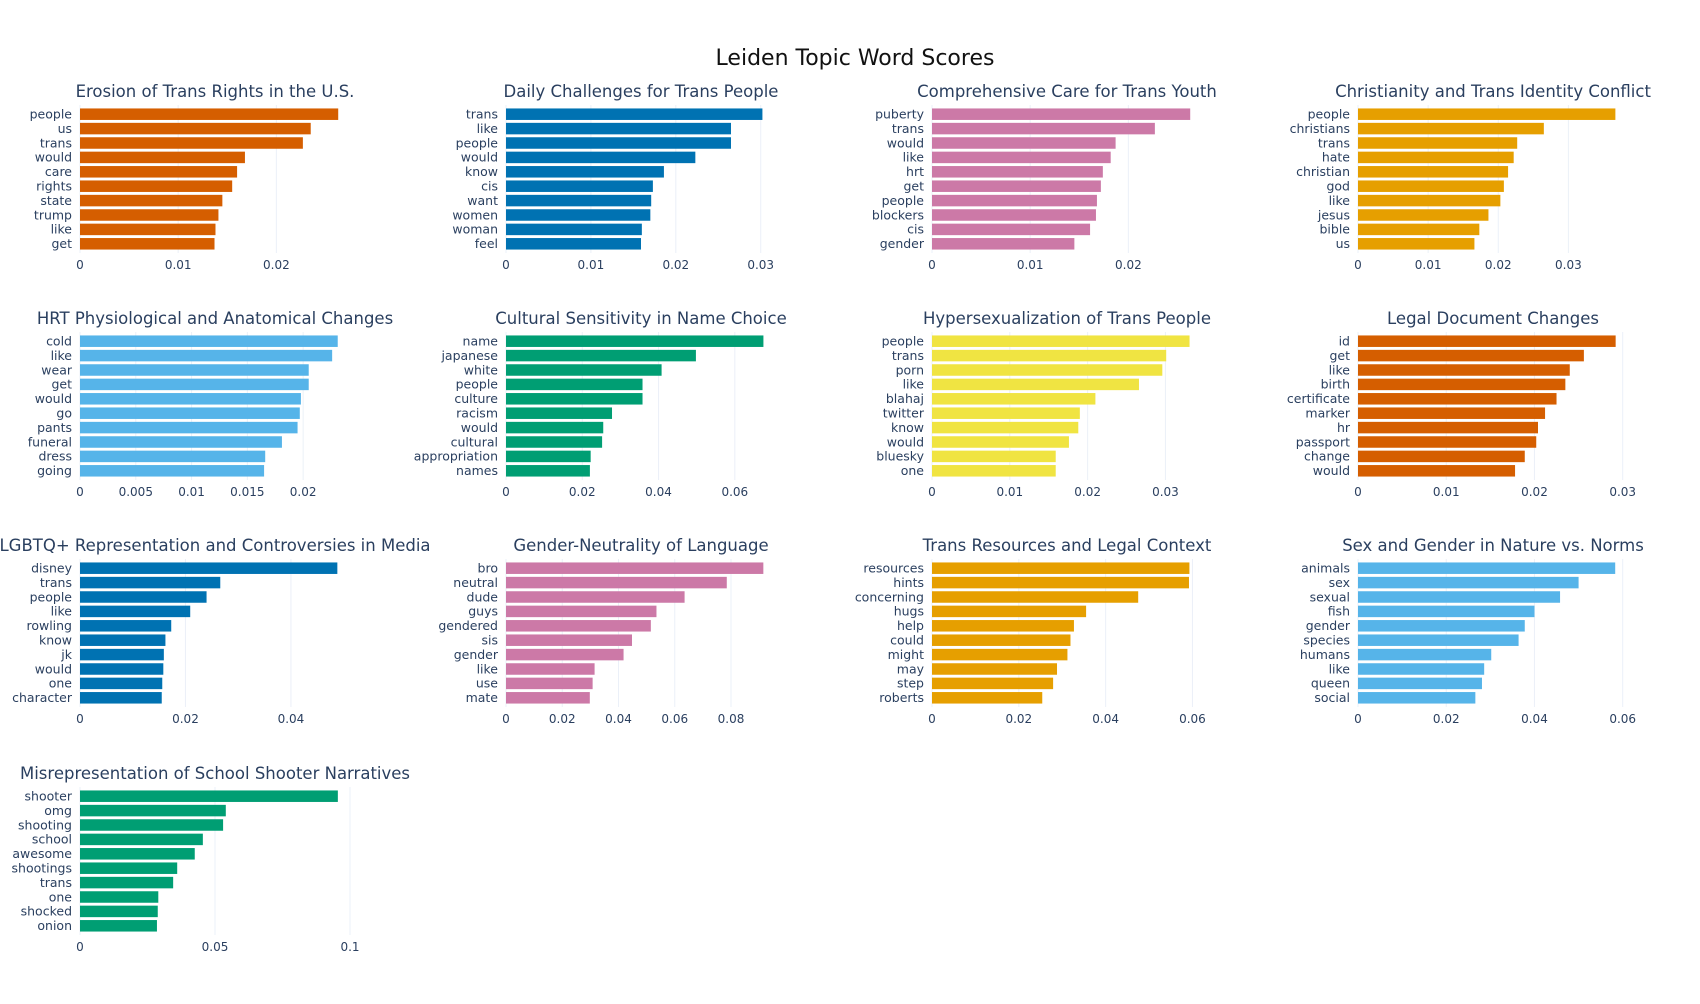  What do you see at coordinates (635, 568) in the screenshot?
I see `bar-bro` at bounding box center [635, 568].